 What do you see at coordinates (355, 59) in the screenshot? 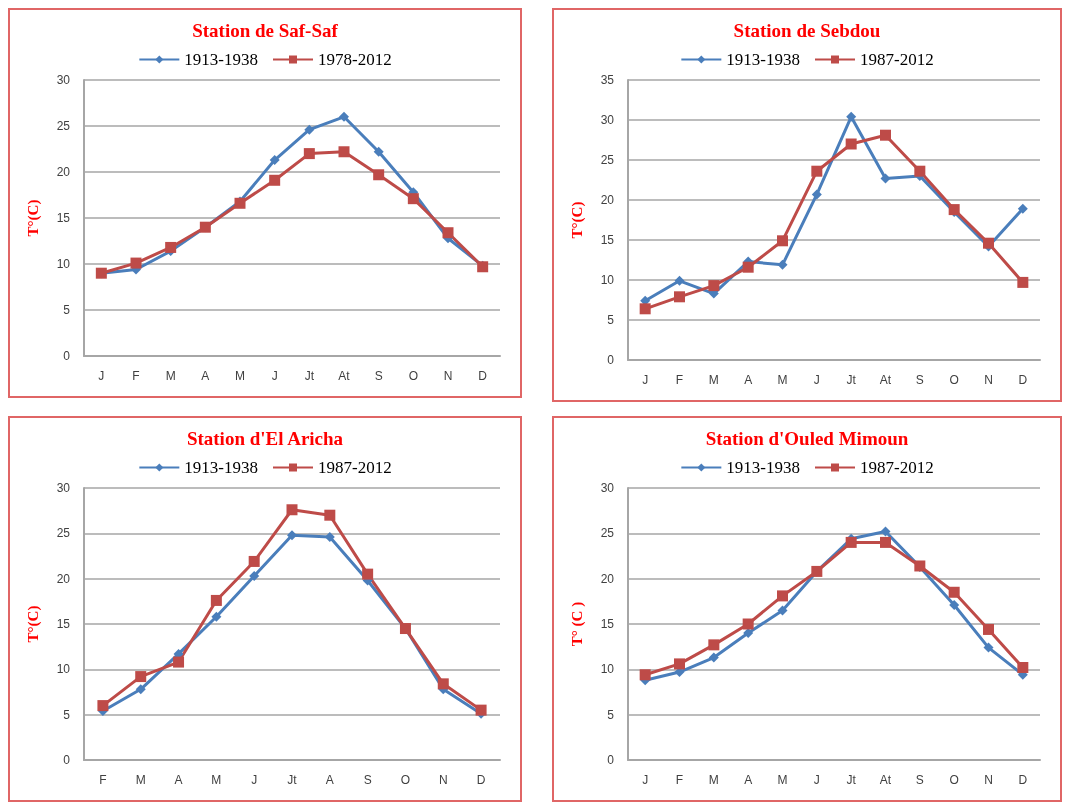
I see `legend-label: 1978-2012` at bounding box center [355, 59].